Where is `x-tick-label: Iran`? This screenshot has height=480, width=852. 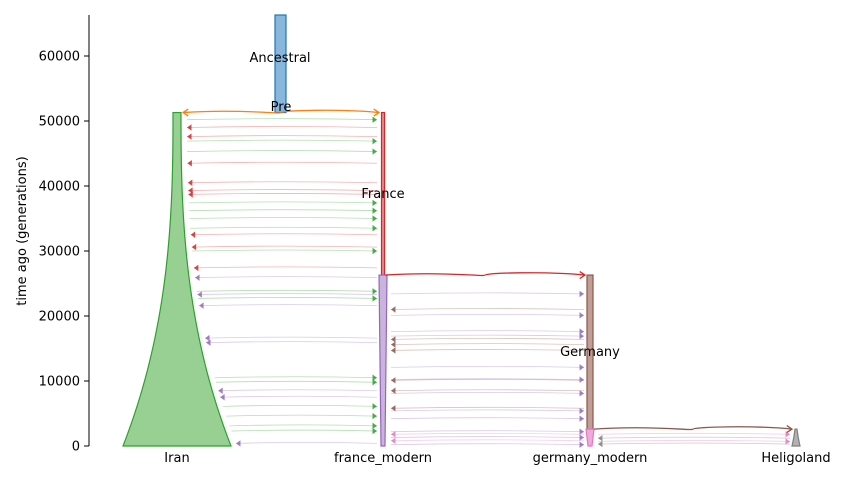
x-tick-label: Iran is located at coordinates (176, 458).